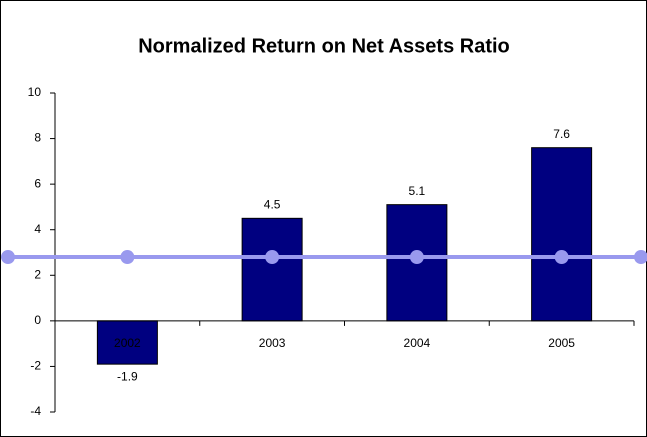  What do you see at coordinates (37, 274) in the screenshot?
I see `y-tick-label: 2` at bounding box center [37, 274].